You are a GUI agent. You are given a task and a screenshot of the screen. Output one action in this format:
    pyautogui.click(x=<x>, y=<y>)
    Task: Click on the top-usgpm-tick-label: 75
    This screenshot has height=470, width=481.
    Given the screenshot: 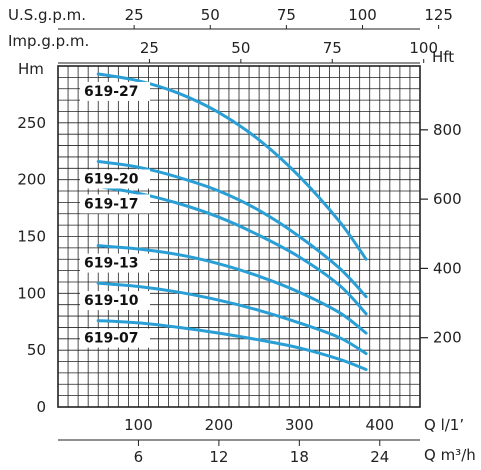 What is the action you would take?
    pyautogui.click(x=286, y=15)
    